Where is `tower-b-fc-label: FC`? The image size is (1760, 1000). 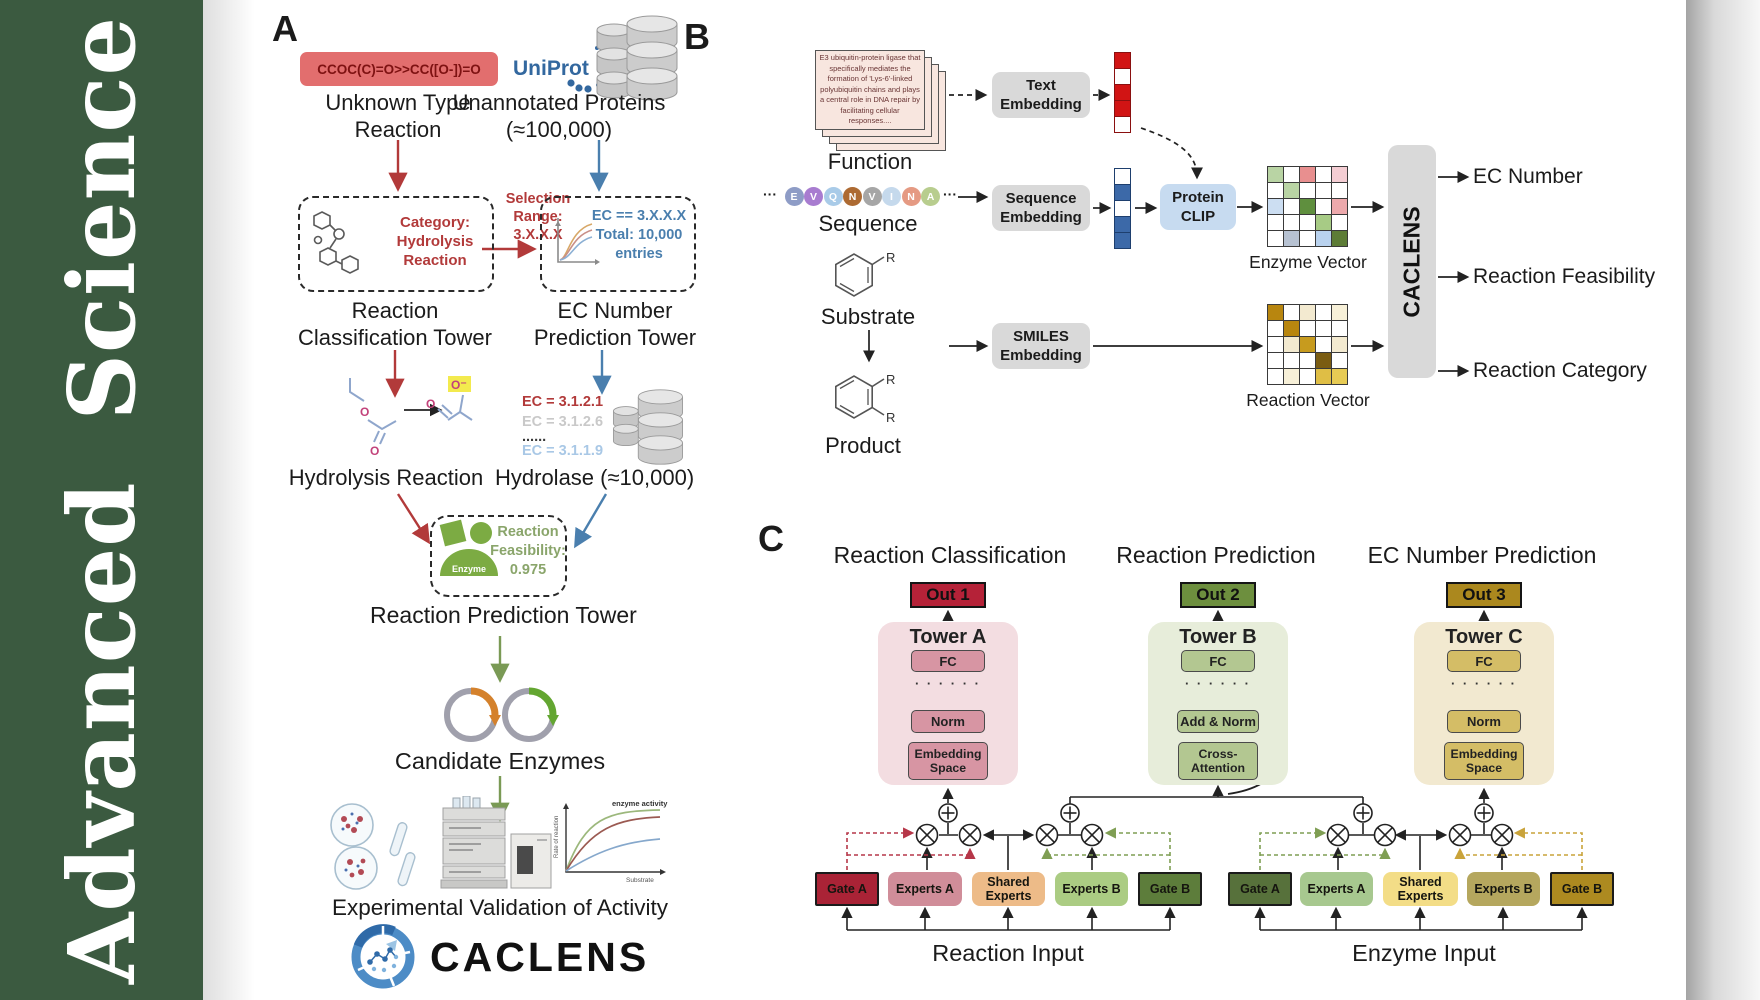 tower-b-fc-label: FC is located at coordinates (1218, 661).